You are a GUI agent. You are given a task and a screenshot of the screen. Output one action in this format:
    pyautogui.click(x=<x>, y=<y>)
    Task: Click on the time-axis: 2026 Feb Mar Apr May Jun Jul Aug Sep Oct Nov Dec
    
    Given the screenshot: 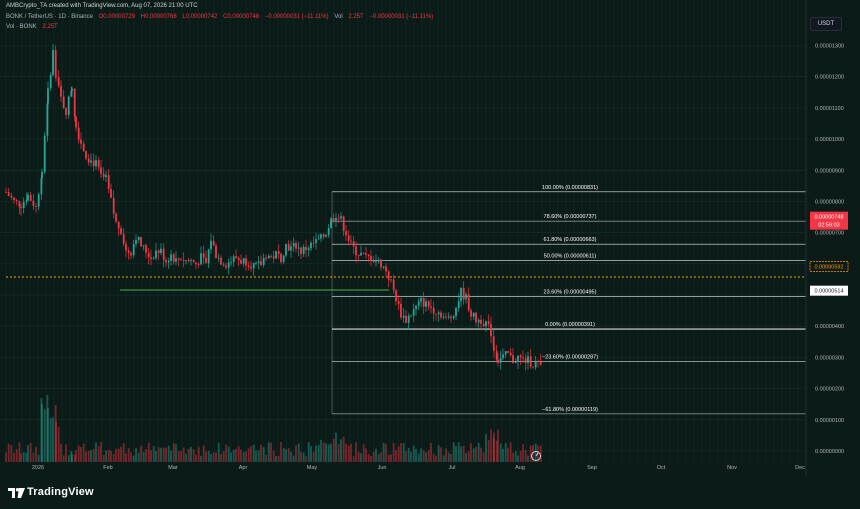 What is the action you would take?
    pyautogui.click(x=418, y=468)
    